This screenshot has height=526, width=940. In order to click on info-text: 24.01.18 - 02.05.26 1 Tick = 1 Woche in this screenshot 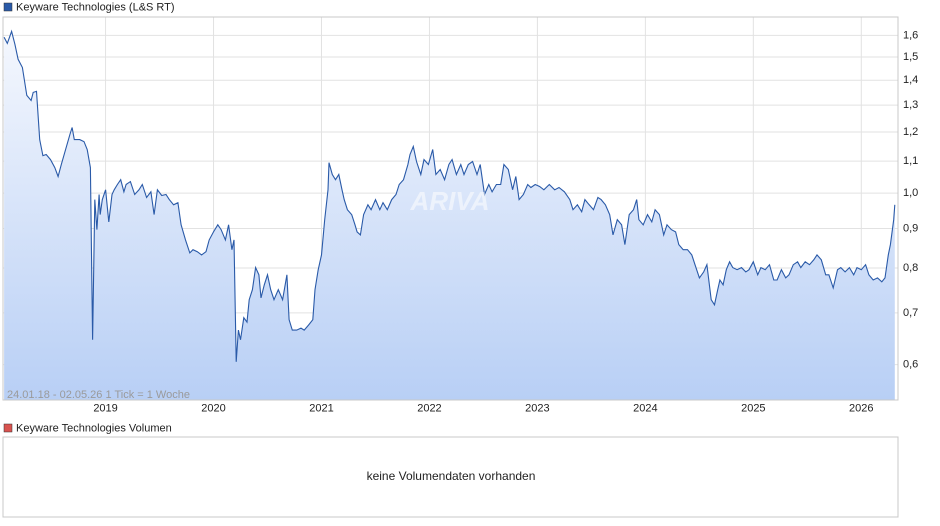, I will do `click(98, 395)`.